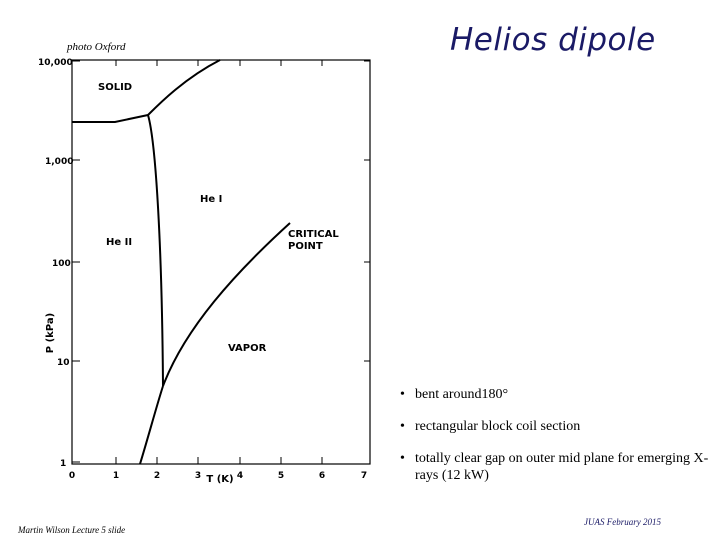 Image resolution: width=720 pixels, height=540 pixels. What do you see at coordinates (110, 118) in the screenshot?
I see `solid-boundary-low` at bounding box center [110, 118].